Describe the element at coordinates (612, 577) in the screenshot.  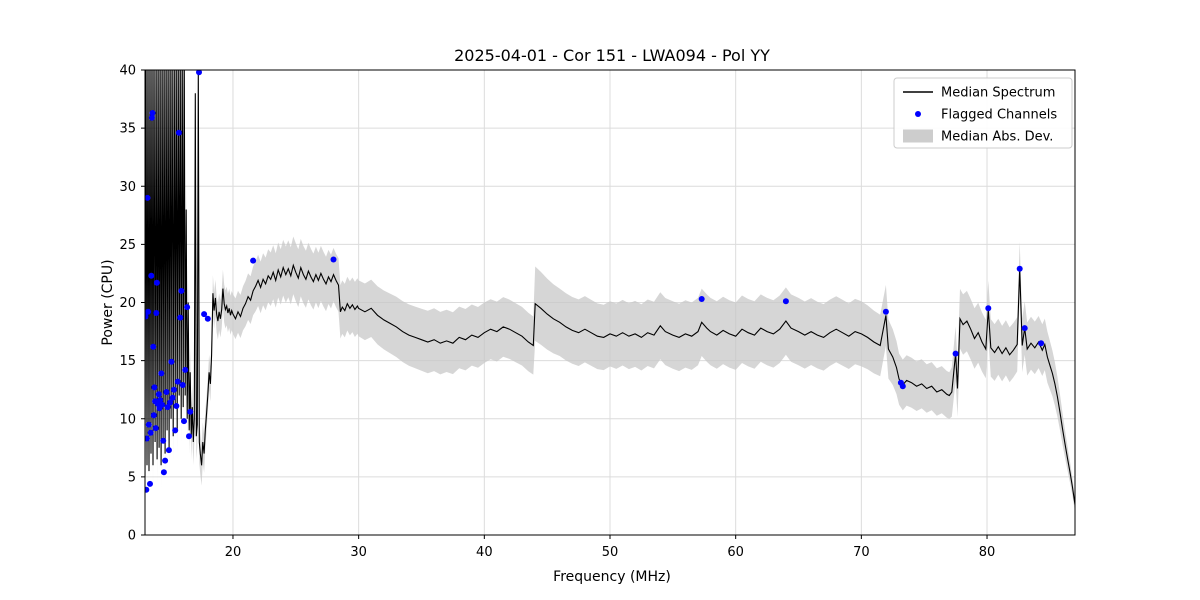
I see `x-axis-label: Frequency (MHz)` at that location.